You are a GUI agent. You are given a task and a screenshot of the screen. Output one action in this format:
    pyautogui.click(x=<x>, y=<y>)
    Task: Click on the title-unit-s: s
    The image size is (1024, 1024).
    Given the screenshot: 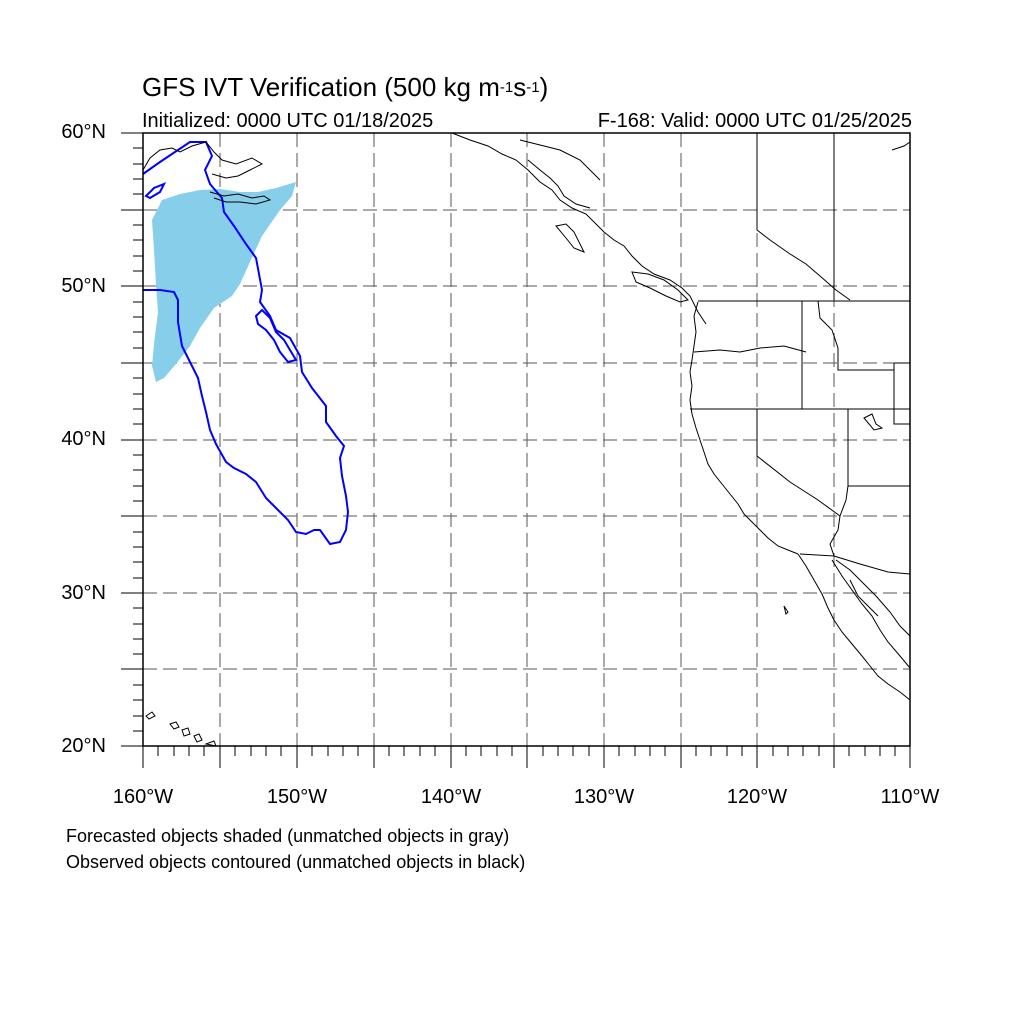 What is the action you would take?
    pyautogui.click(x=520, y=87)
    